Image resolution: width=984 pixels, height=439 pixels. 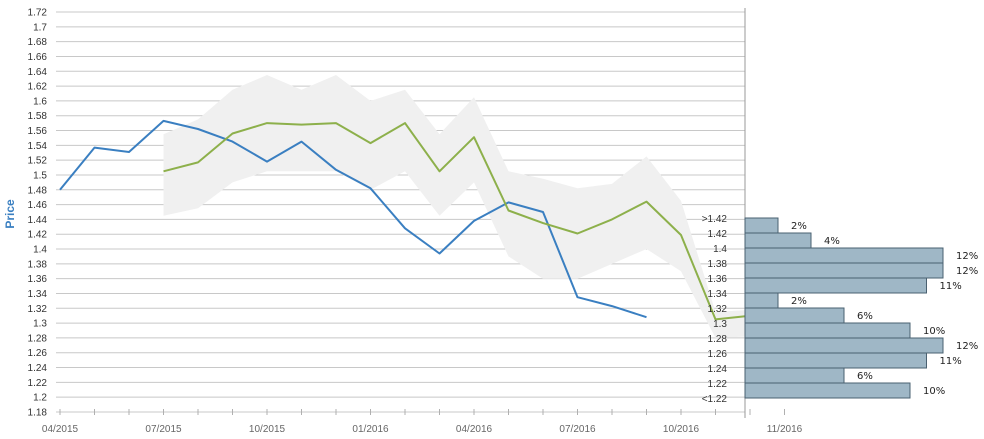 What do you see at coordinates (718, 294) in the screenshot?
I see `histogram-bin-label: 1.34` at bounding box center [718, 294].